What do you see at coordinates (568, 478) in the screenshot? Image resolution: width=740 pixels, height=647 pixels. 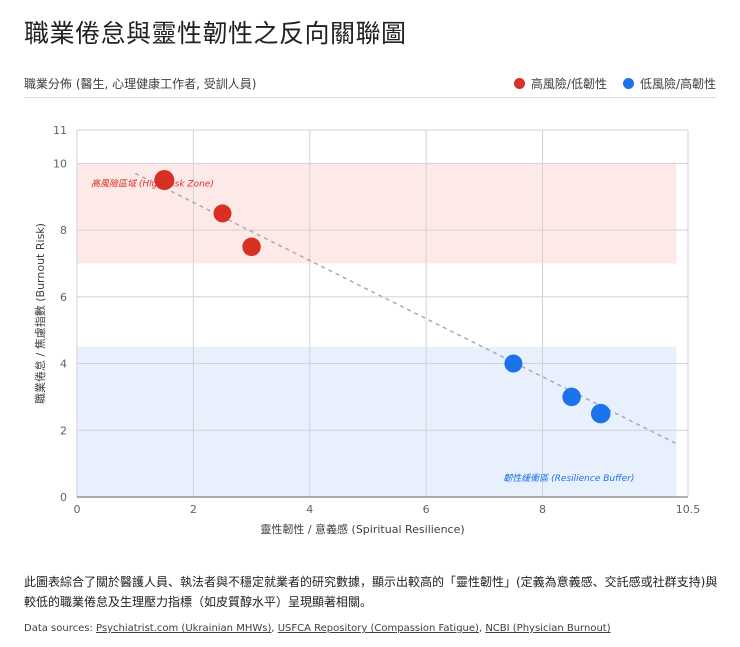 I see `zone-label-resilience: 韌性緩衝區 (Resilience Buffer)` at bounding box center [568, 478].